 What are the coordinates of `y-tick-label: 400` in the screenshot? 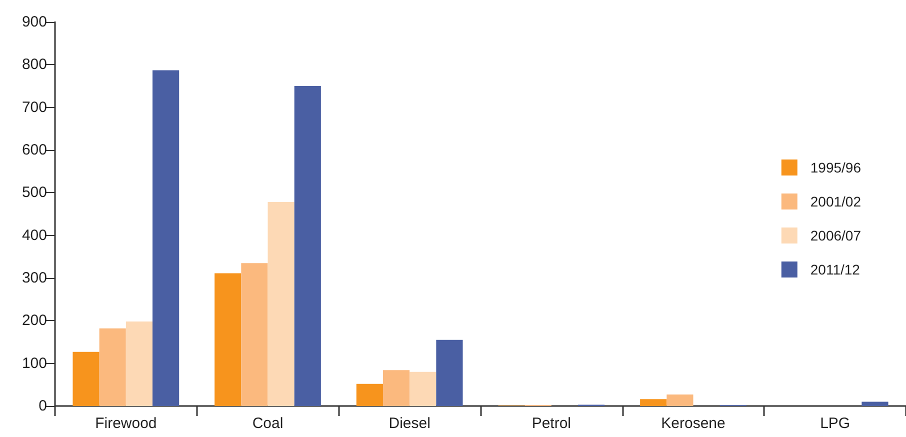 It's located at (34, 235).